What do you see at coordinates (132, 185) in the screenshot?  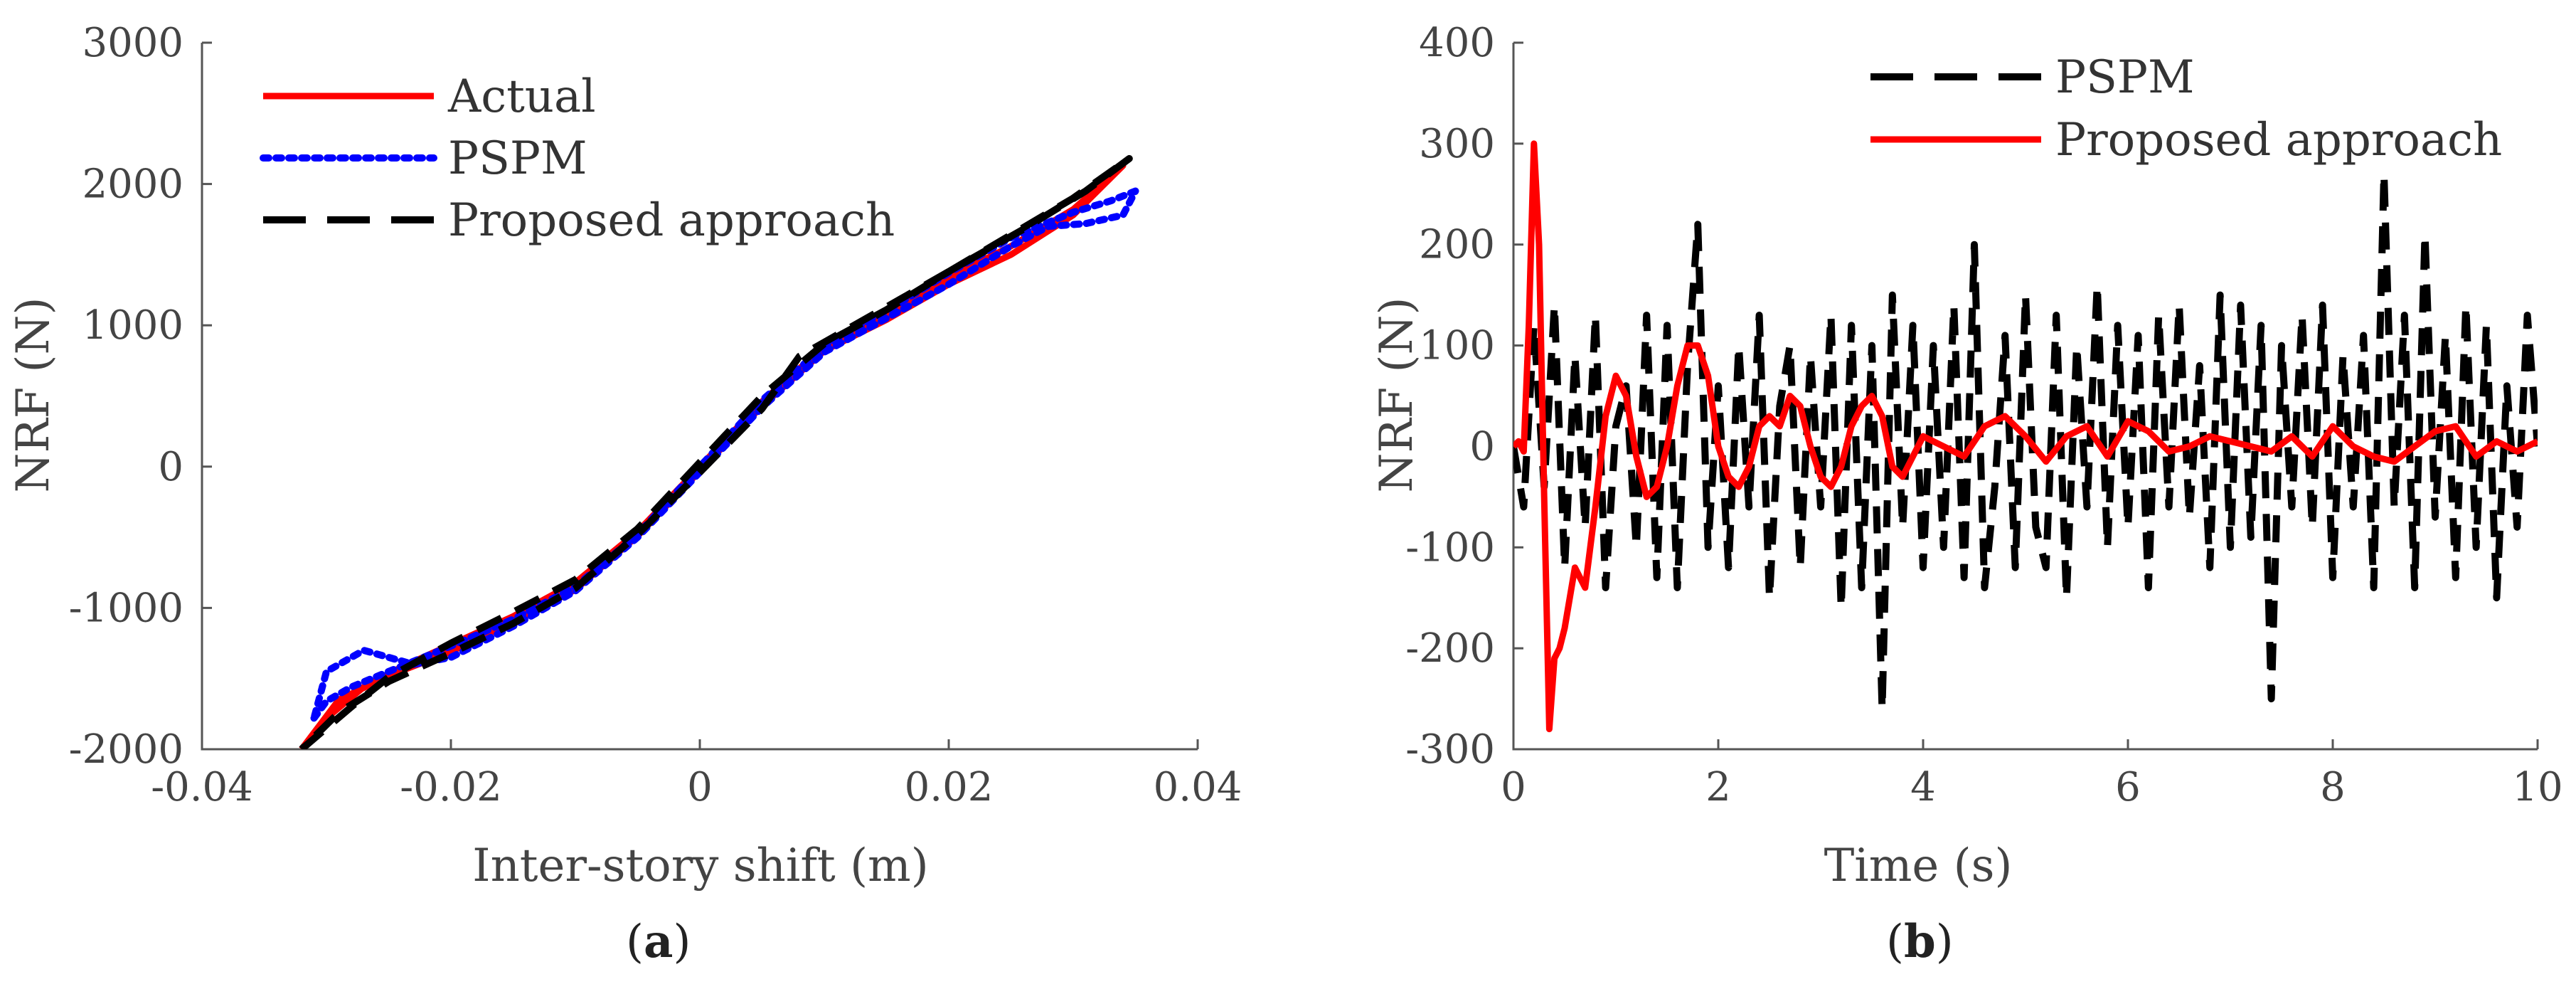 I see `y-tick-label: 2000` at bounding box center [132, 185].